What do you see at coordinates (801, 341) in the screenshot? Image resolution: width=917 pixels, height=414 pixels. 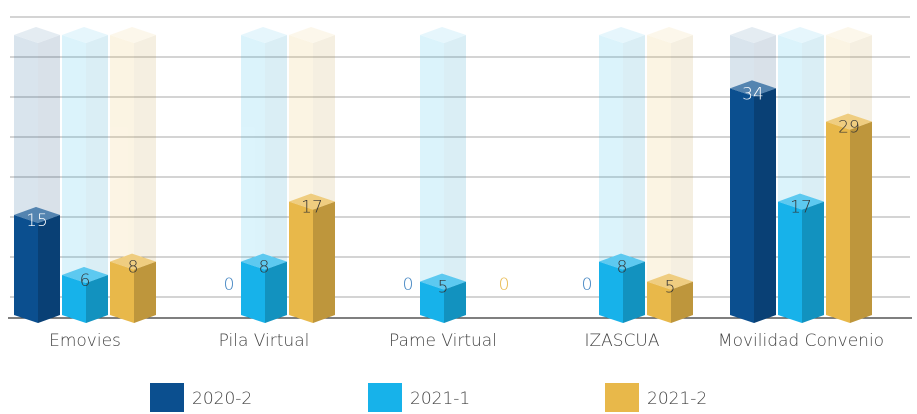 I see `x-tick-label: Movilidad Convenio` at bounding box center [801, 341].